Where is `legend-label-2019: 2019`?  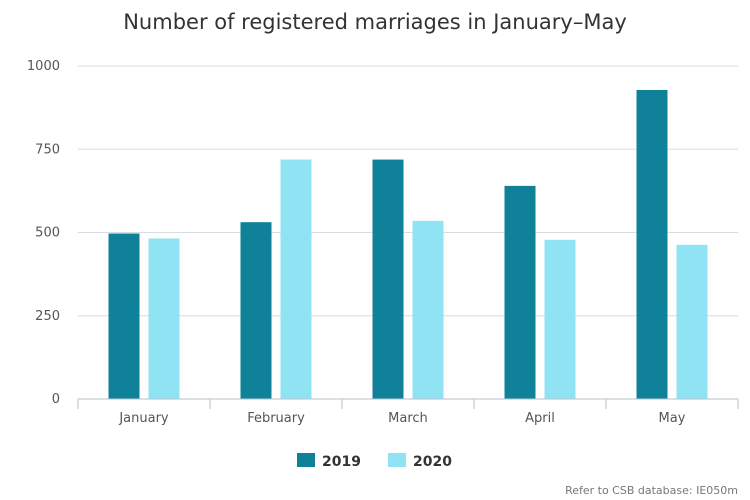
legend-label-2019: 2019 is located at coordinates (341, 462).